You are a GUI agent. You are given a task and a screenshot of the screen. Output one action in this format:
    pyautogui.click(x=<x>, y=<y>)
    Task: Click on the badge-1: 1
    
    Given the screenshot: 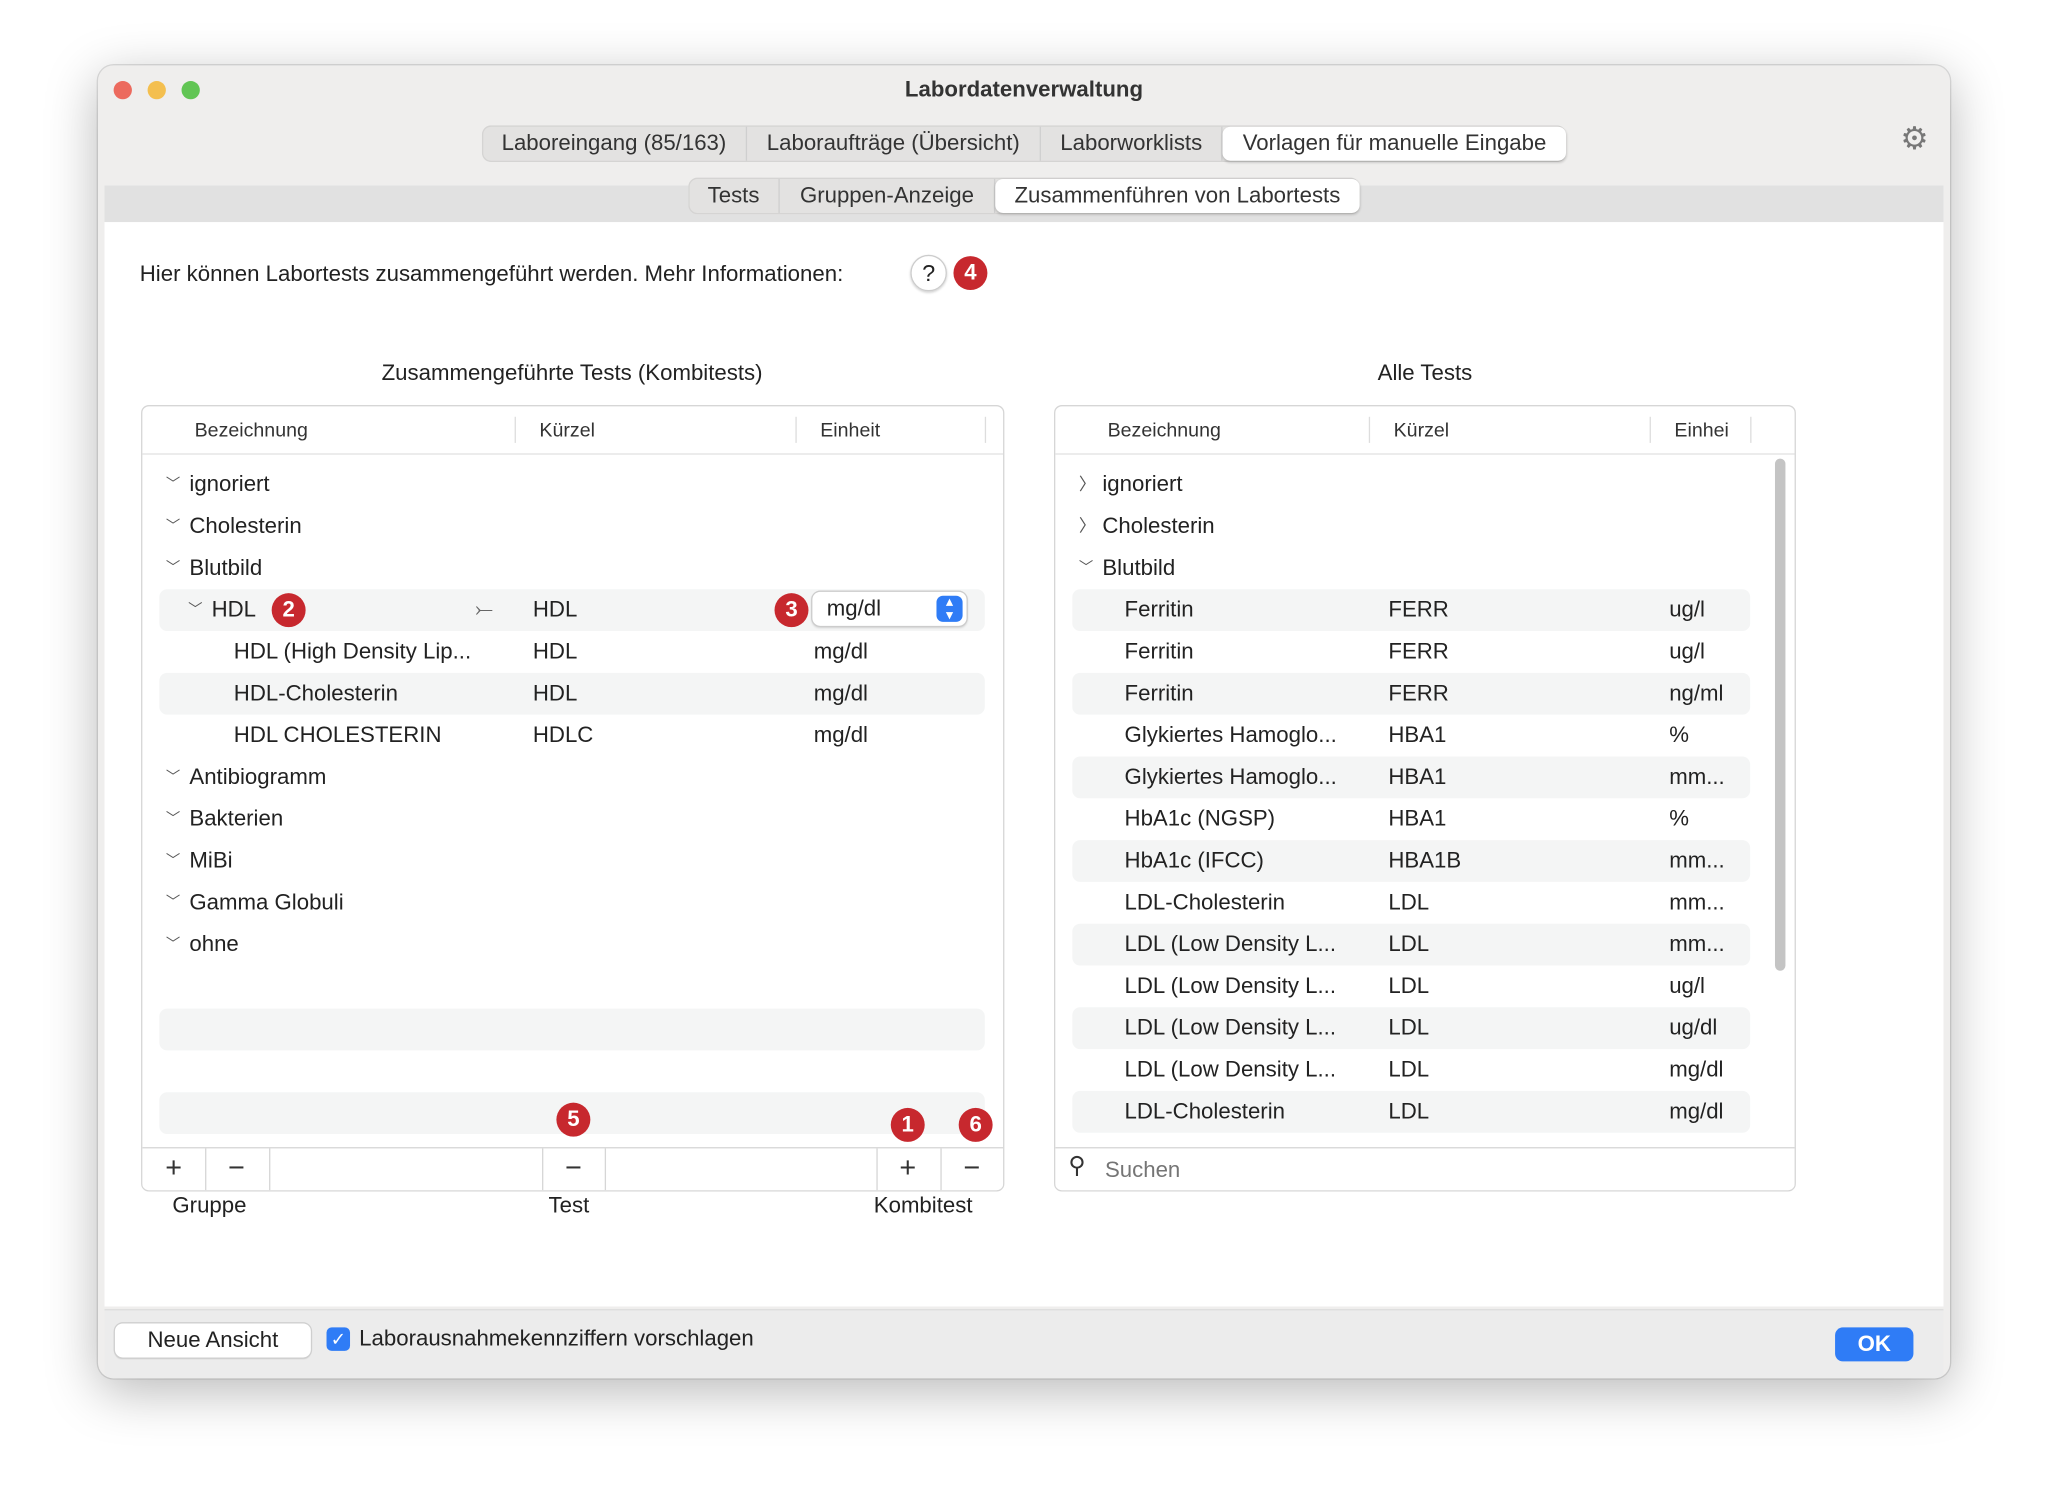 What is the action you would take?
    pyautogui.click(x=907, y=1124)
    